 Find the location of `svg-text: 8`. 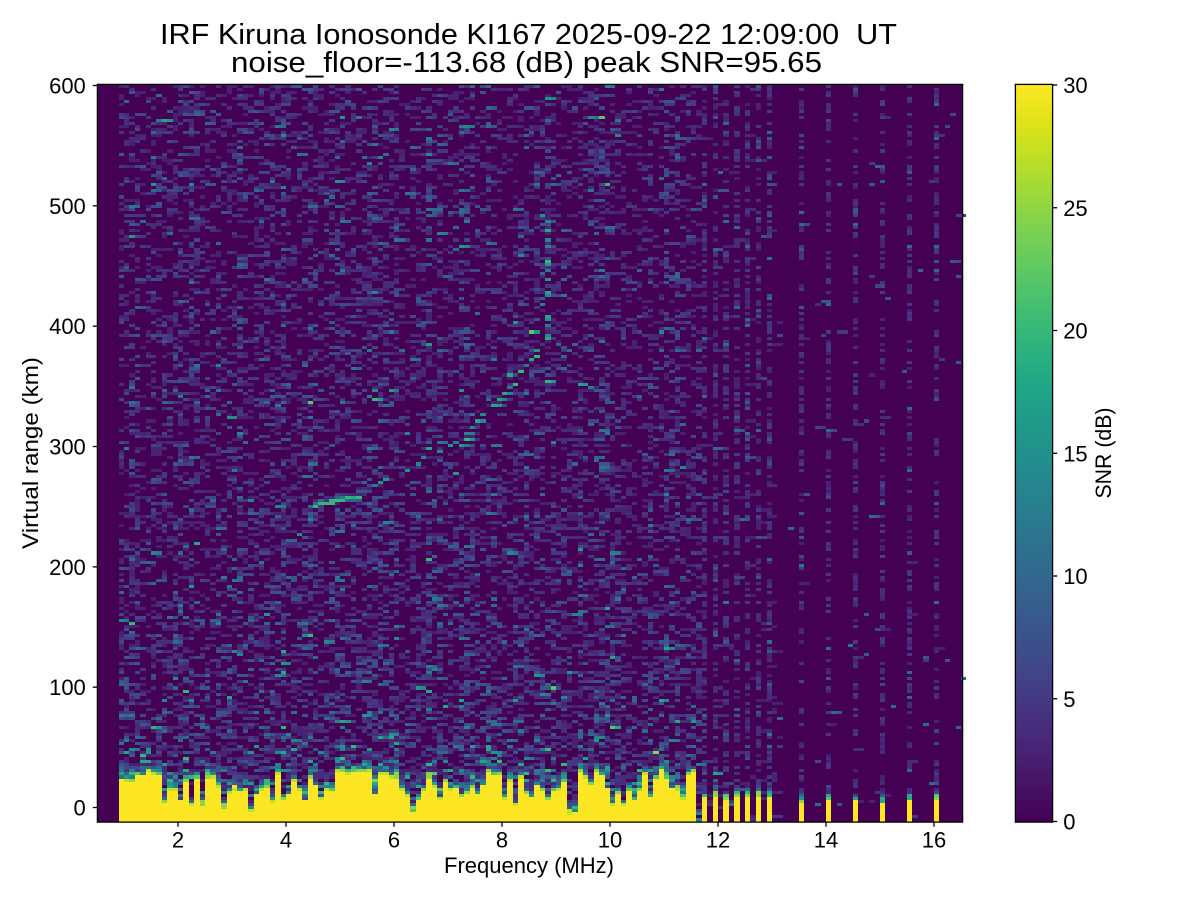

svg-text: 8 is located at coordinates (502, 840).